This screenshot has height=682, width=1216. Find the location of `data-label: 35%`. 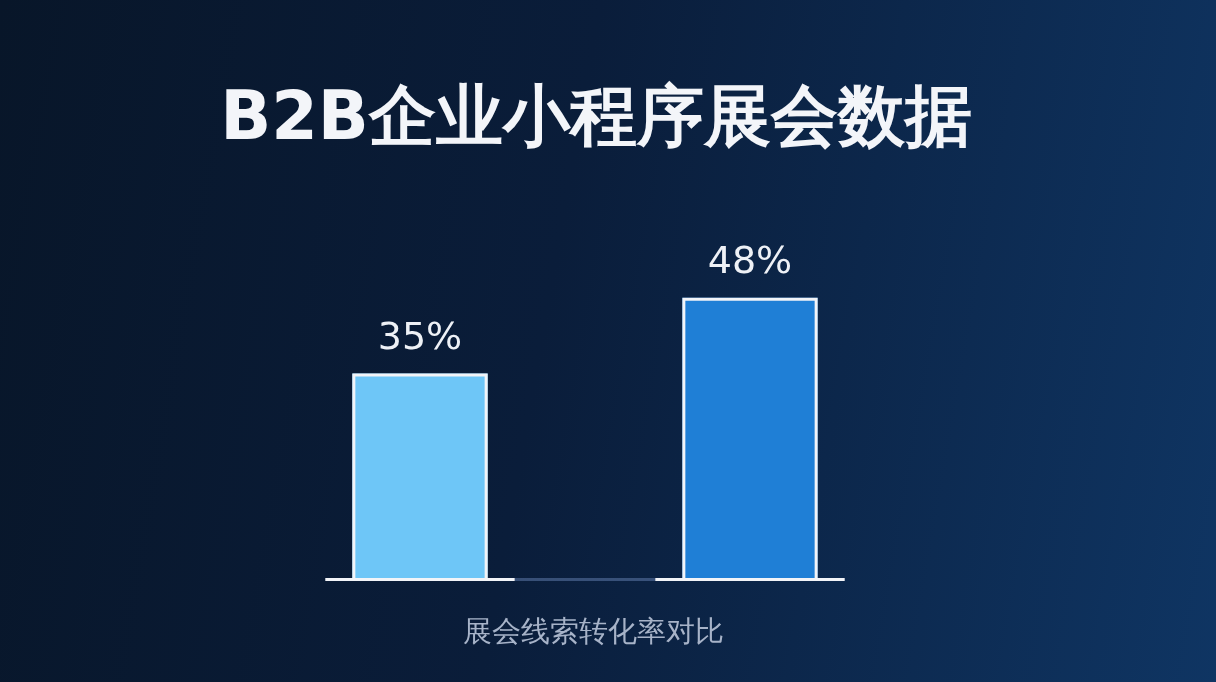

data-label: 35% is located at coordinates (420, 335).